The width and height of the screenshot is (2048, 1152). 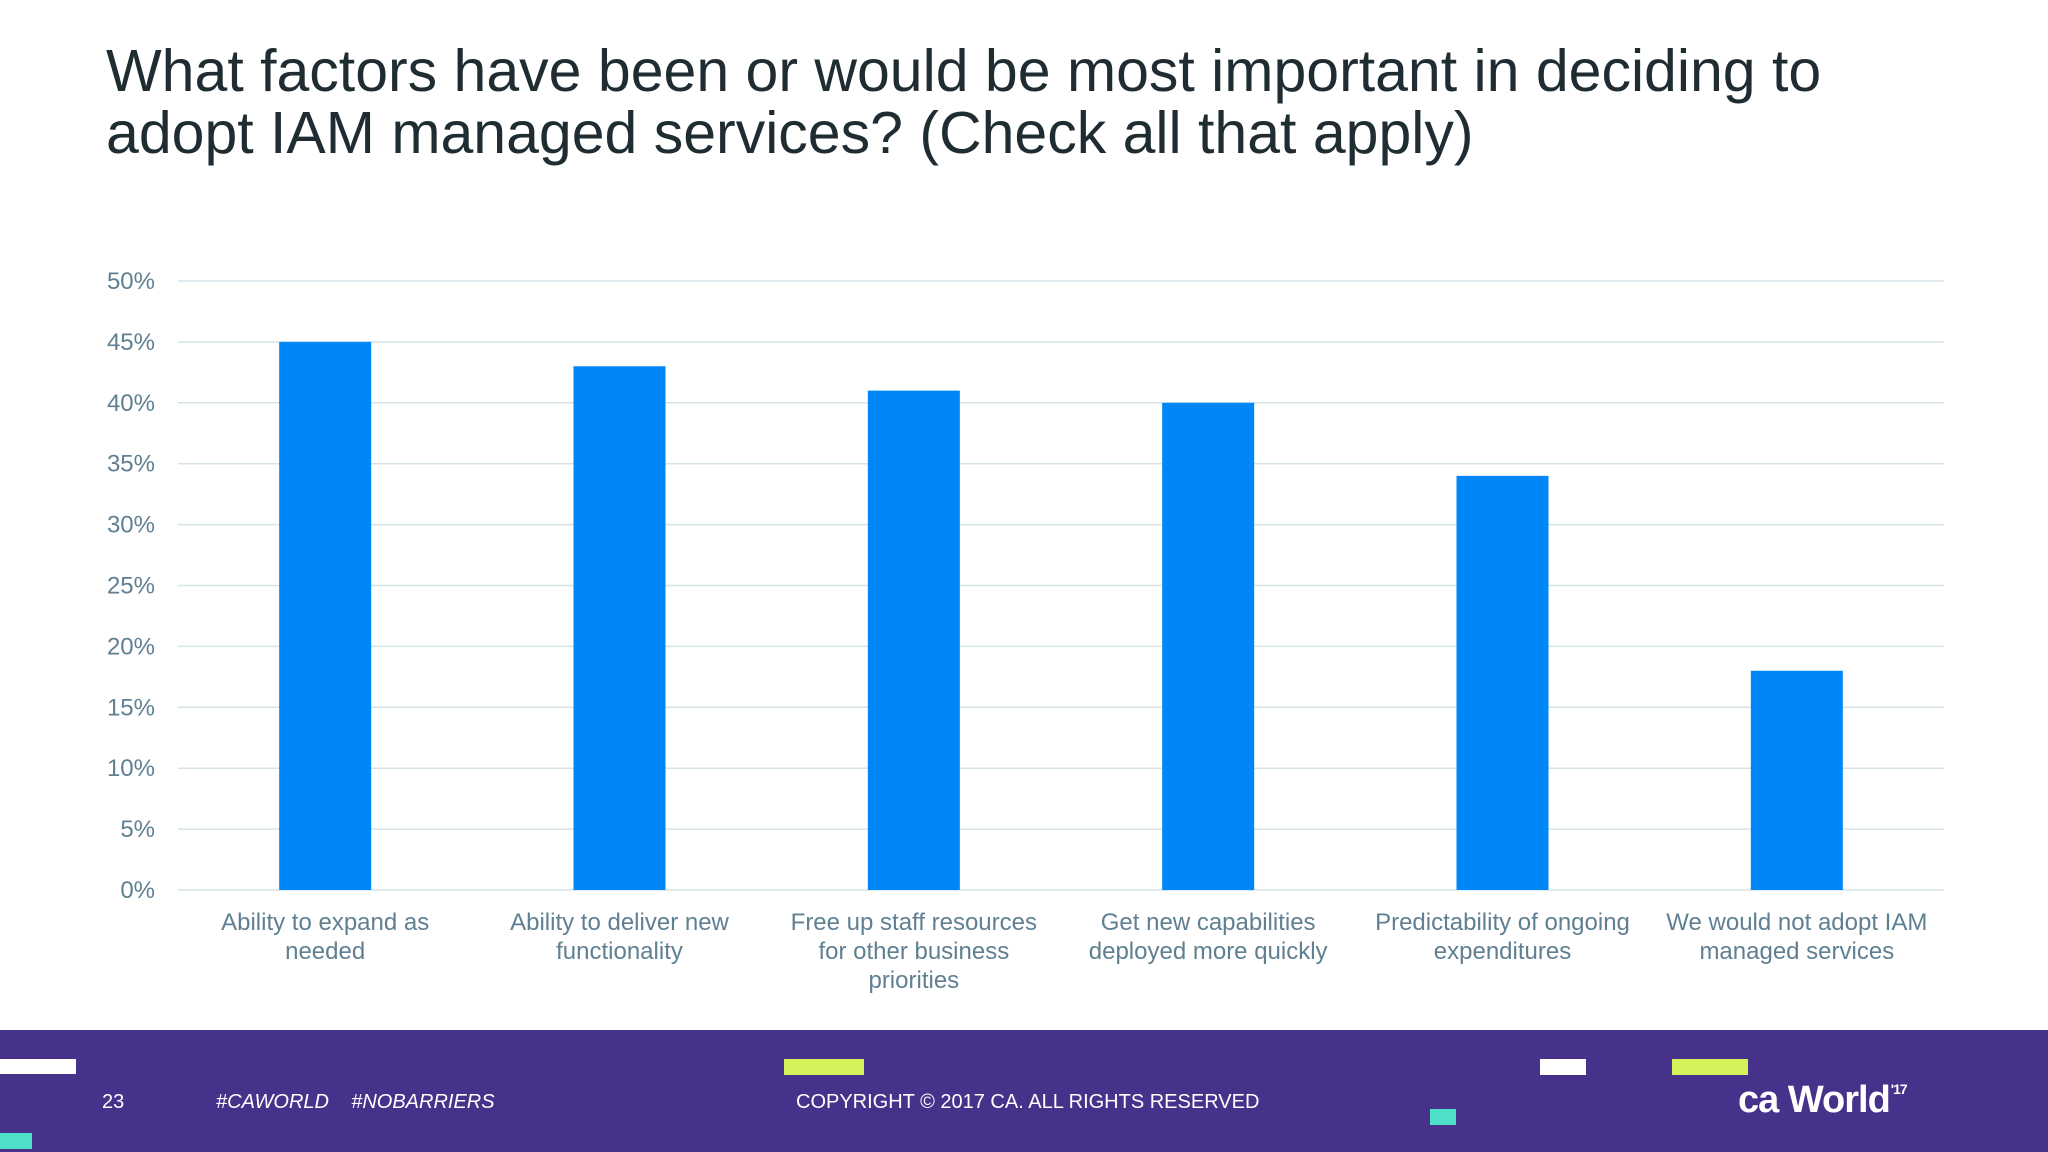 I want to click on y-axis-ticks: 0% 5% 10% 15% 20% 25% 30% 35% 40% 45% 50%, so click(x=131, y=586).